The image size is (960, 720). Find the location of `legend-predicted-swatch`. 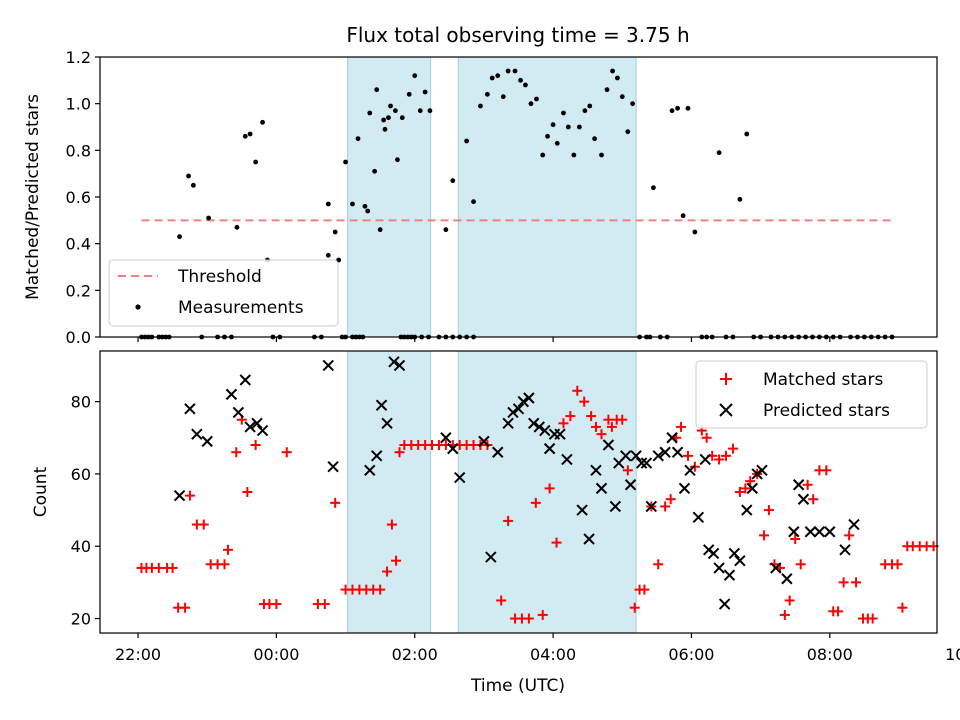

legend-predicted-swatch is located at coordinates (726, 410).